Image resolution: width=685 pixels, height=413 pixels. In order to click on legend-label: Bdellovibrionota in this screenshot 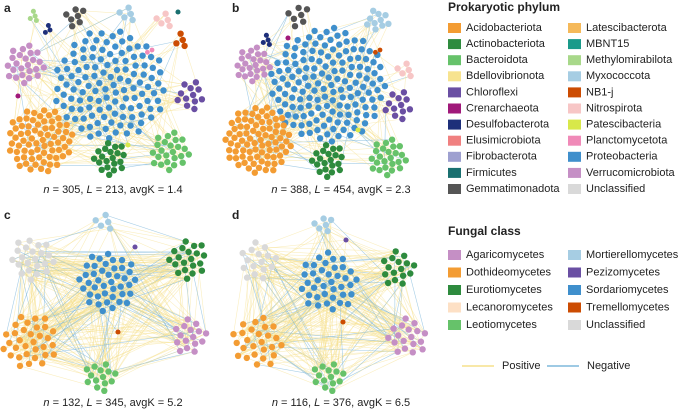, I will do `click(505, 76)`.